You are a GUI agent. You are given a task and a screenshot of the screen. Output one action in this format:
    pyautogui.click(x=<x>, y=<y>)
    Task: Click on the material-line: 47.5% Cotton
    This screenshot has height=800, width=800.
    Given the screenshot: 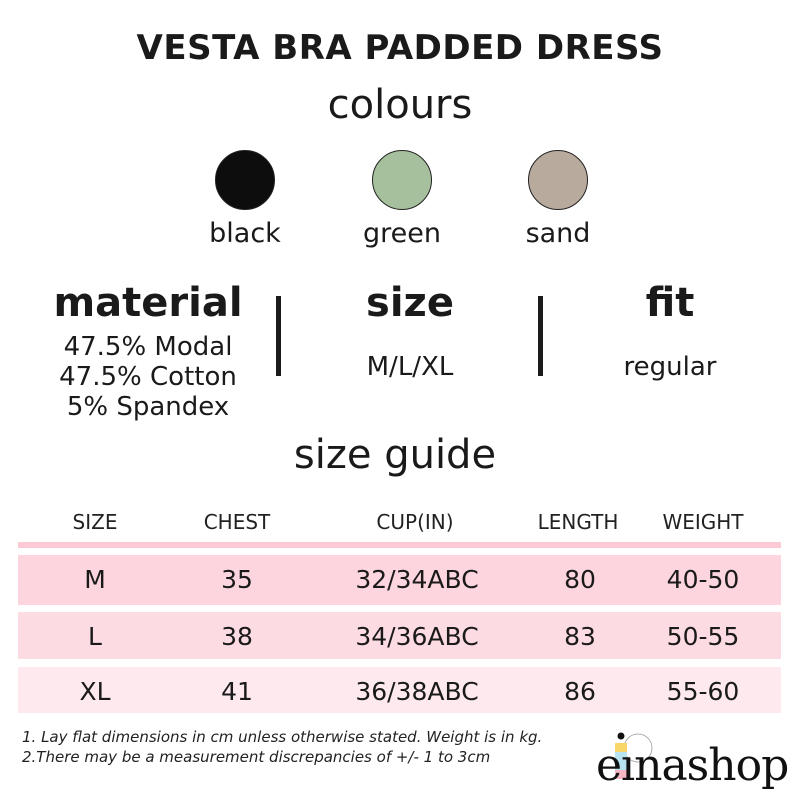 What is the action you would take?
    pyautogui.click(x=148, y=377)
    